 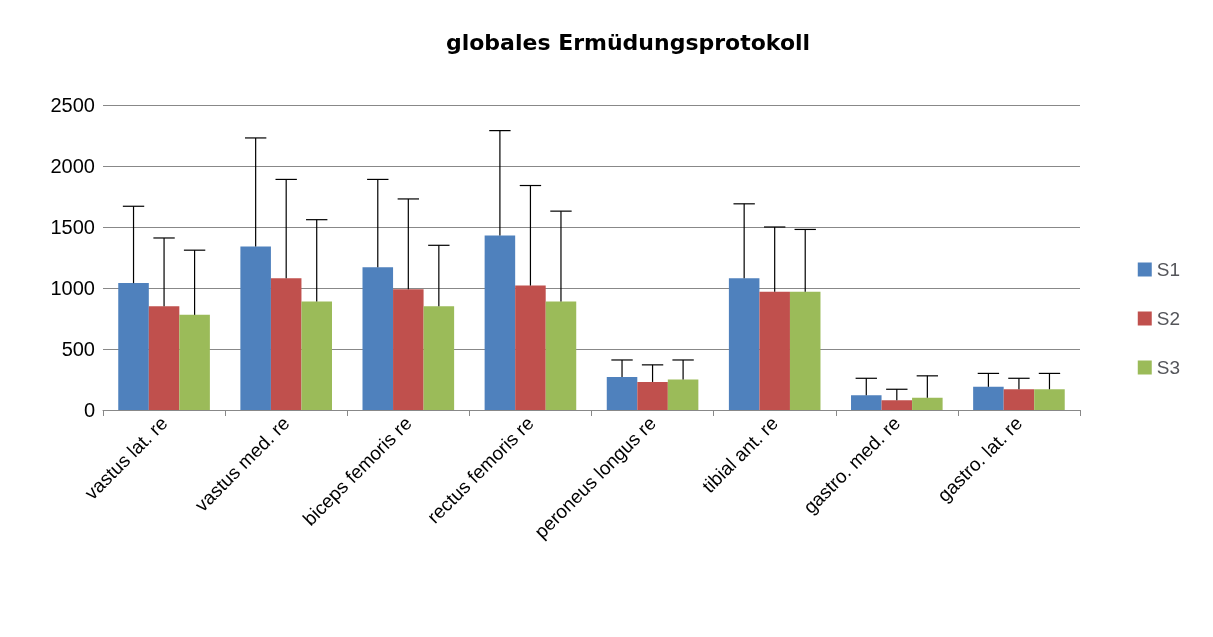 I want to click on y-tick-label: 2000, so click(x=72, y=166).